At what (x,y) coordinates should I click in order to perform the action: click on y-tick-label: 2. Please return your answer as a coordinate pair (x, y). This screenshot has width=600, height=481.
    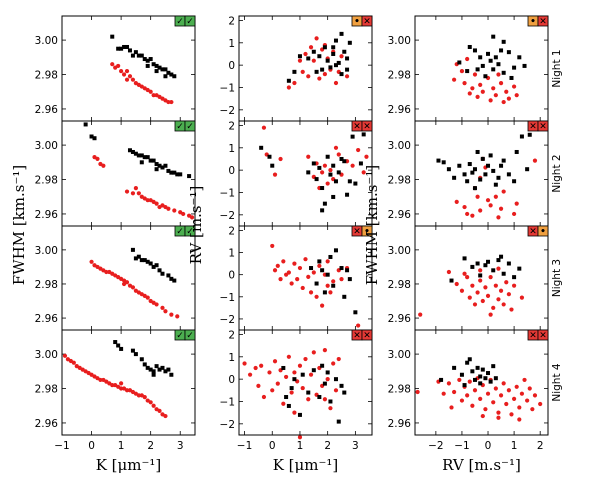
    Looking at the image, I should click on (231, 231).